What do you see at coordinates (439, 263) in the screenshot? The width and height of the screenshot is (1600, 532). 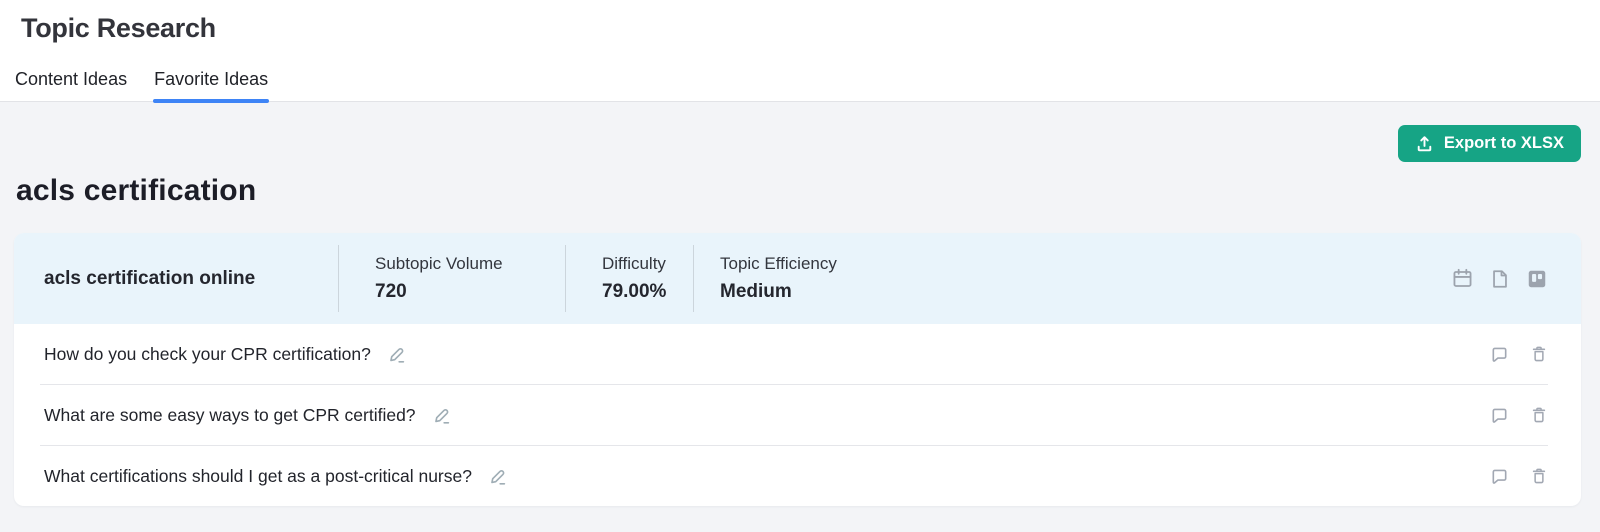 I see `metric-label: Subtopic Volume` at bounding box center [439, 263].